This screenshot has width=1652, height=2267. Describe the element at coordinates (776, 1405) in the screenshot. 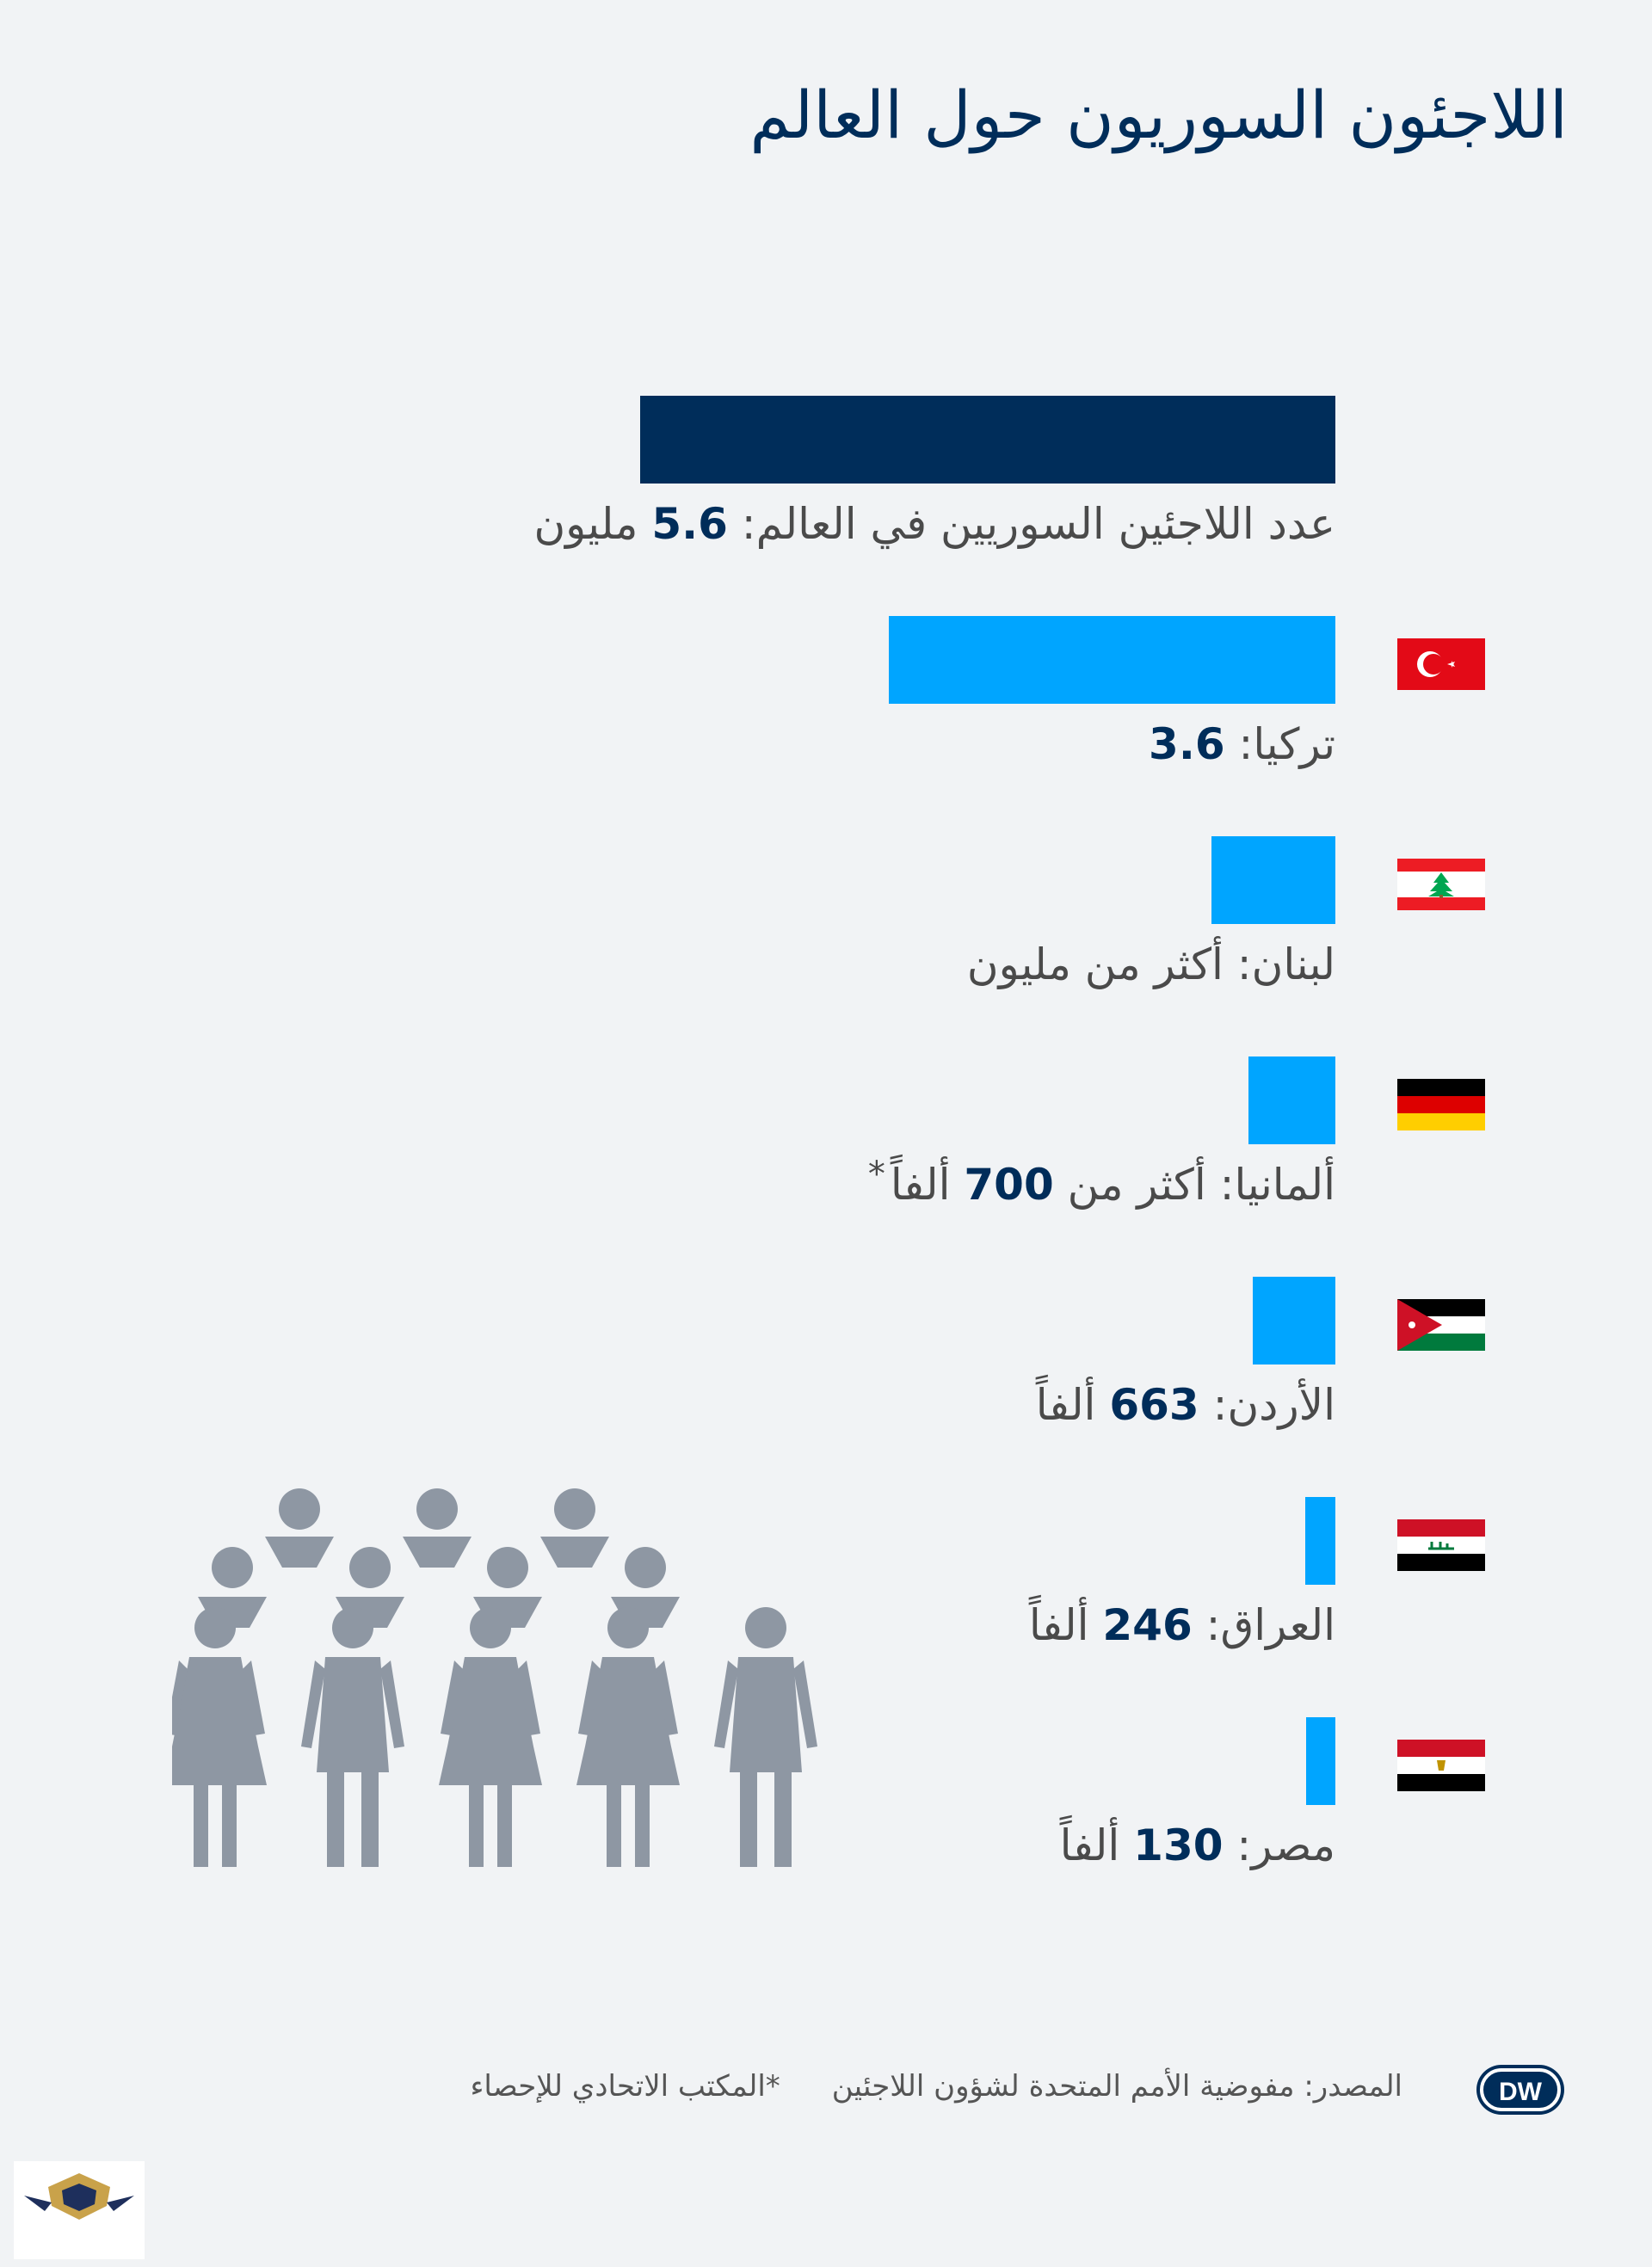

I see `bar-label: الأردن: 663 ألفاً` at that location.